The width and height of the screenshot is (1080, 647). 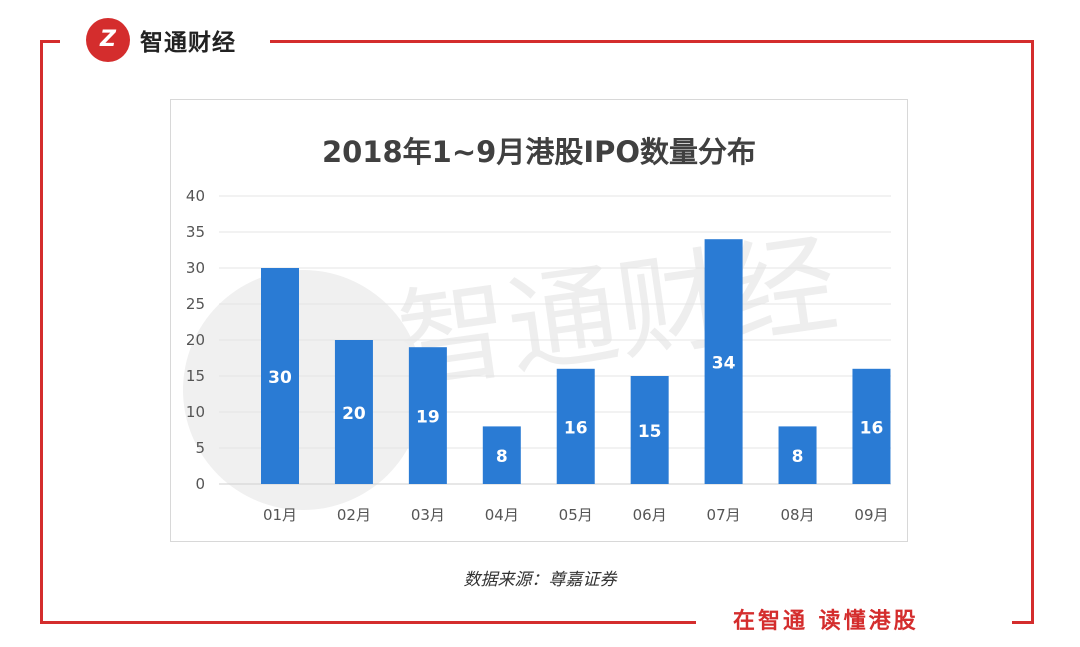 I want to click on frame-top-left, so click(x=50, y=41).